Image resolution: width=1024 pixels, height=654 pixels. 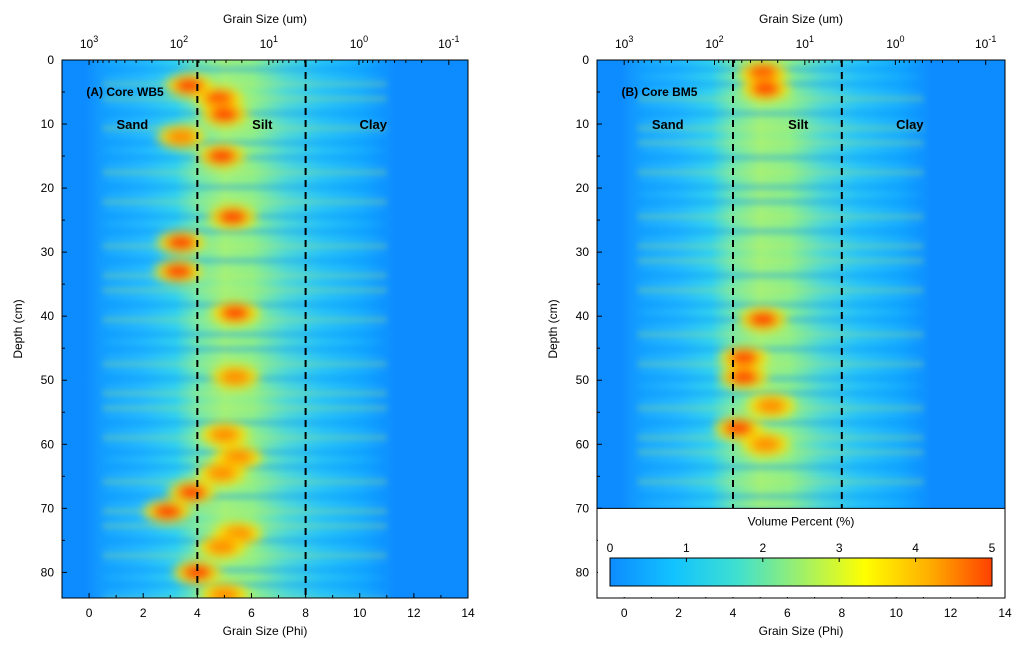 What do you see at coordinates (48, 188) in the screenshot?
I see `y-tick-label: 20` at bounding box center [48, 188].